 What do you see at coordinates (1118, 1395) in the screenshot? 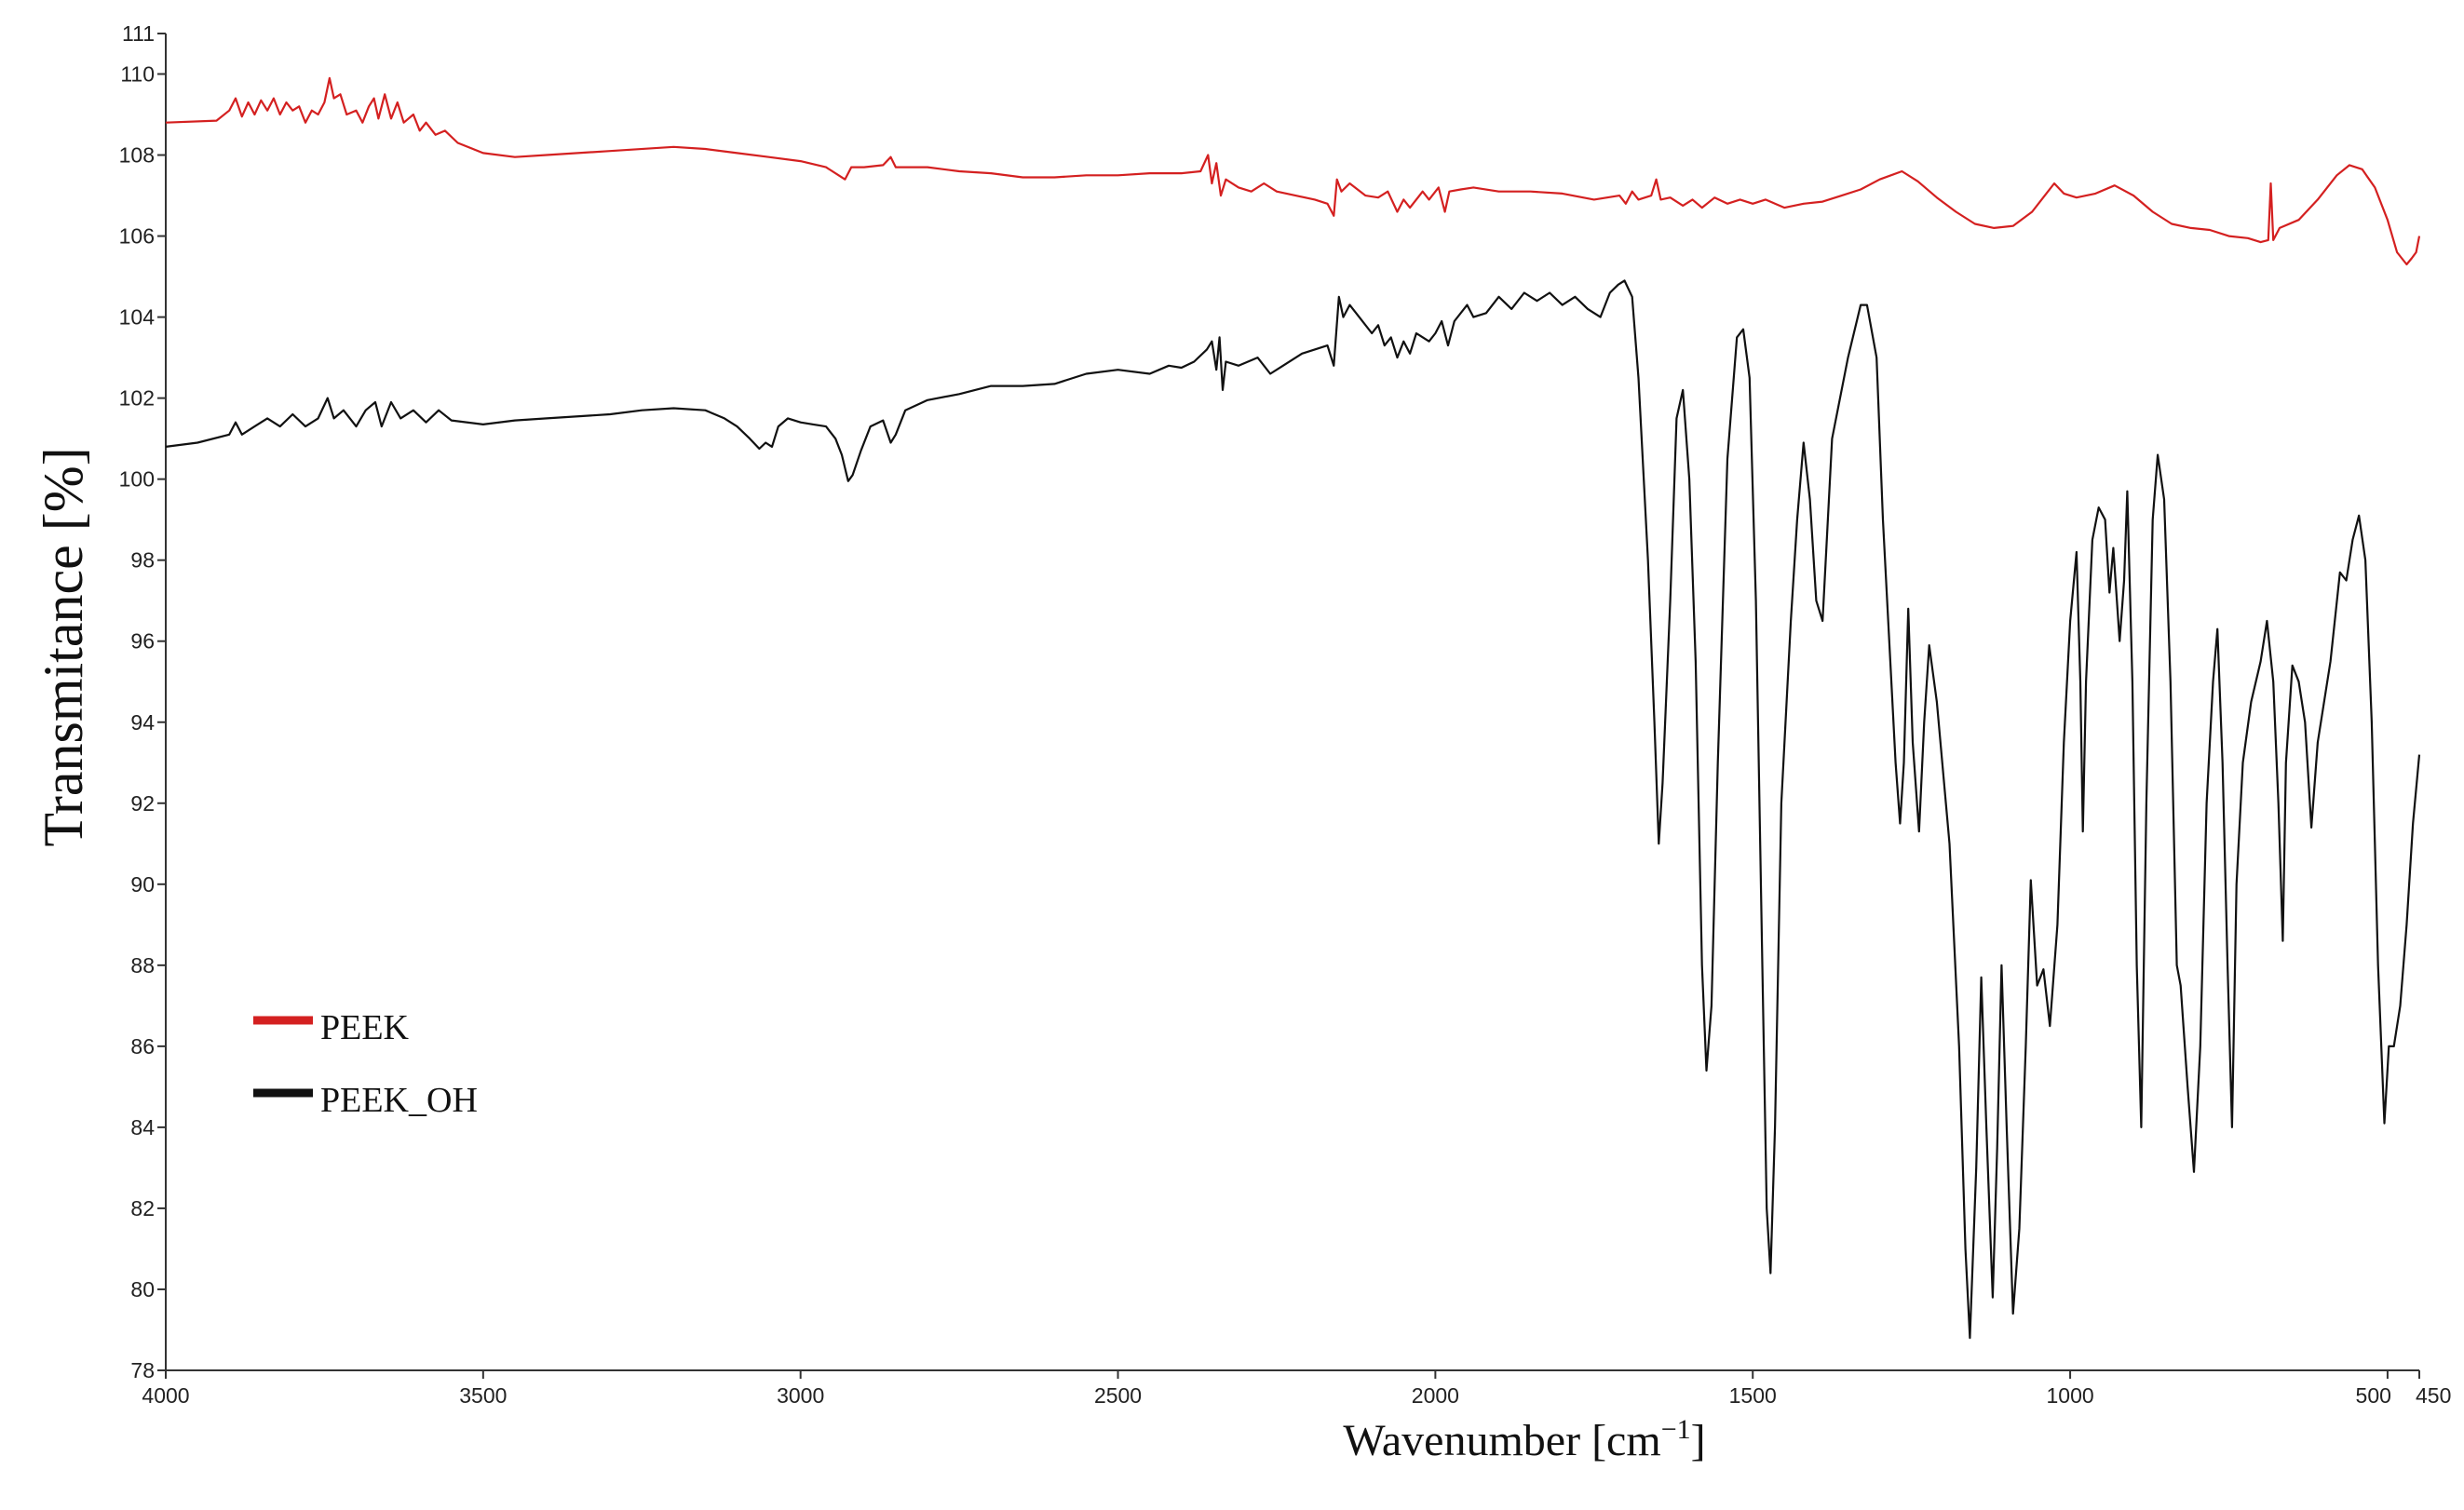
I see `x-tick-label: 2500` at bounding box center [1118, 1395].